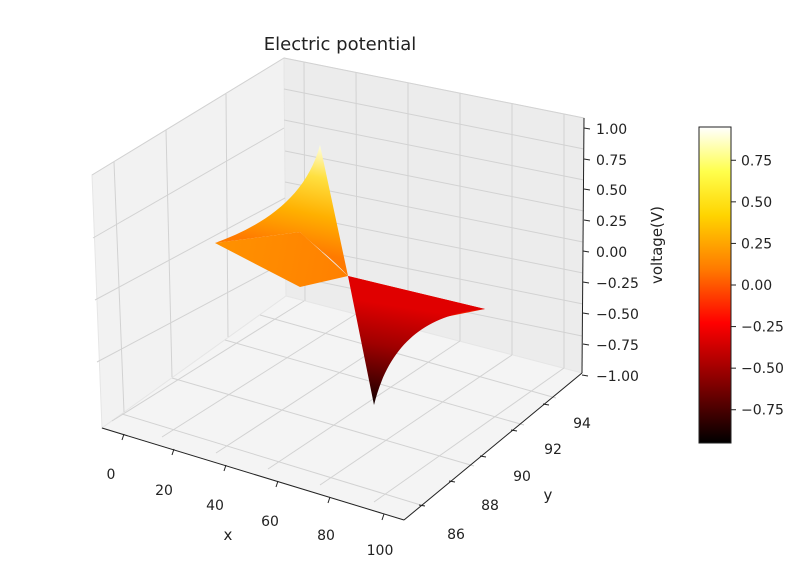  What do you see at coordinates (583, 245) in the screenshot?
I see `z-axis-line` at bounding box center [583, 245].